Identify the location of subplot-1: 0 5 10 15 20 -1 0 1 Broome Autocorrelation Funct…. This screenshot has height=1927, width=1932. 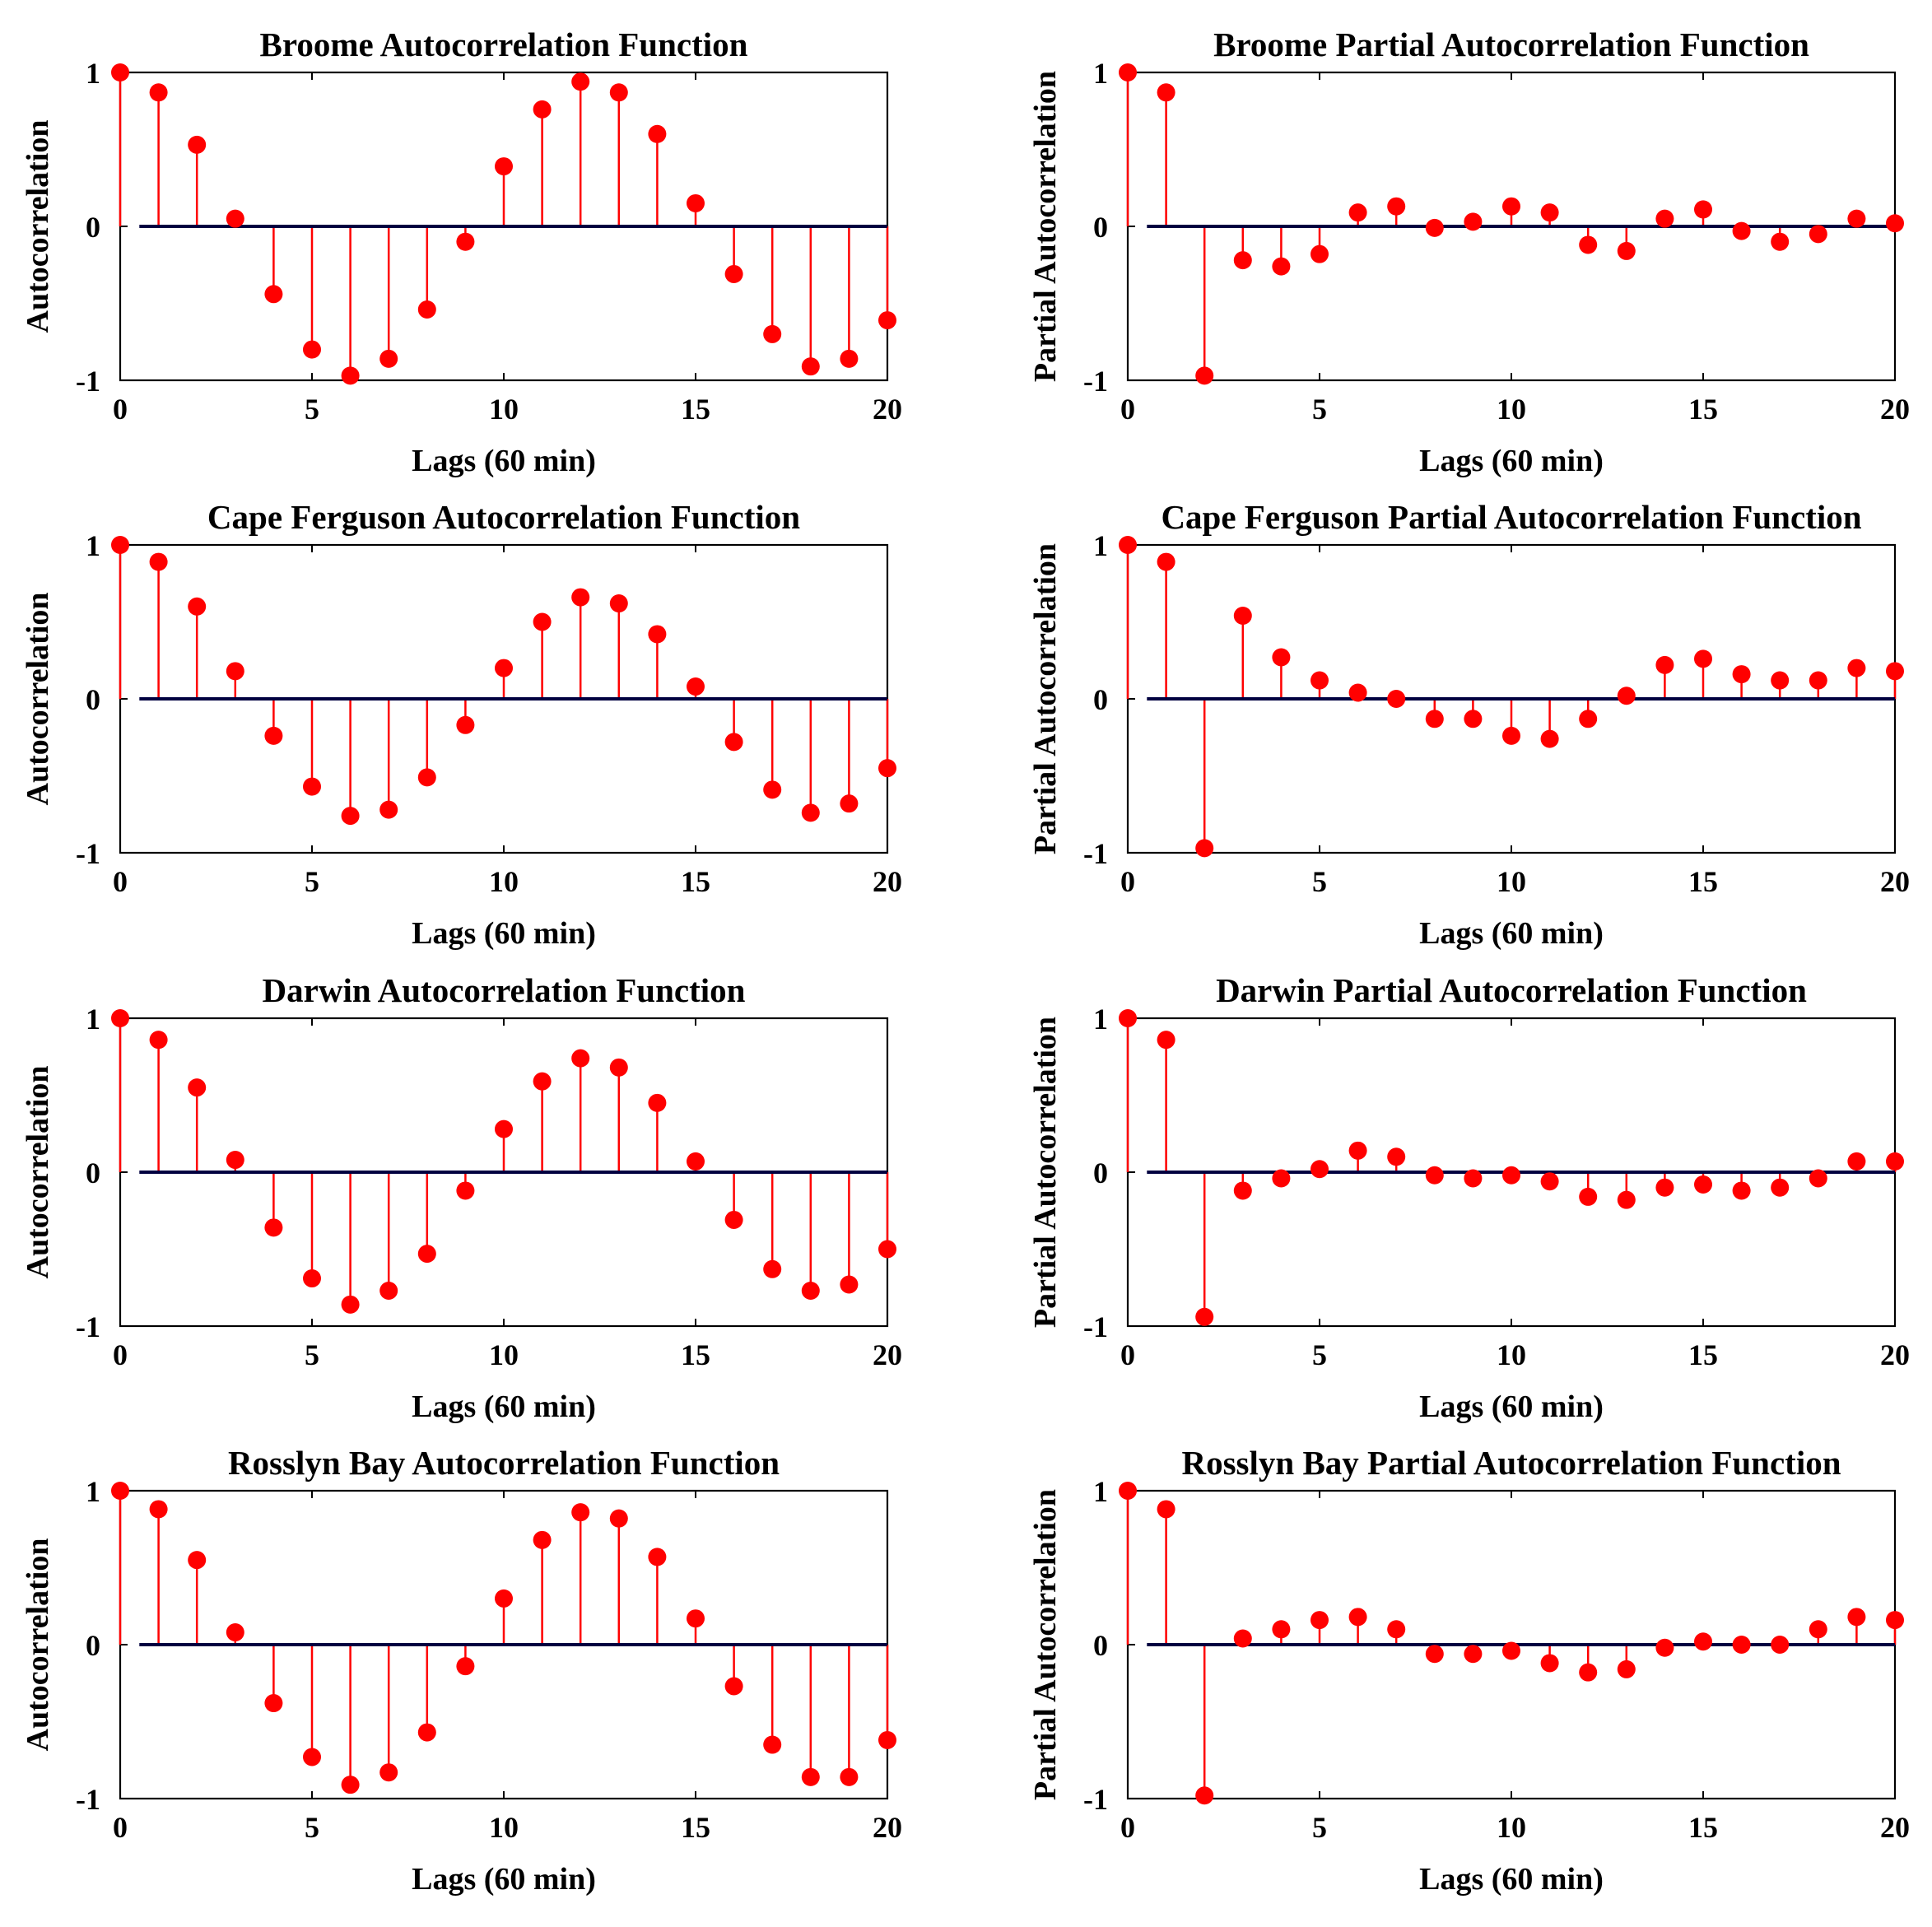
(461, 252).